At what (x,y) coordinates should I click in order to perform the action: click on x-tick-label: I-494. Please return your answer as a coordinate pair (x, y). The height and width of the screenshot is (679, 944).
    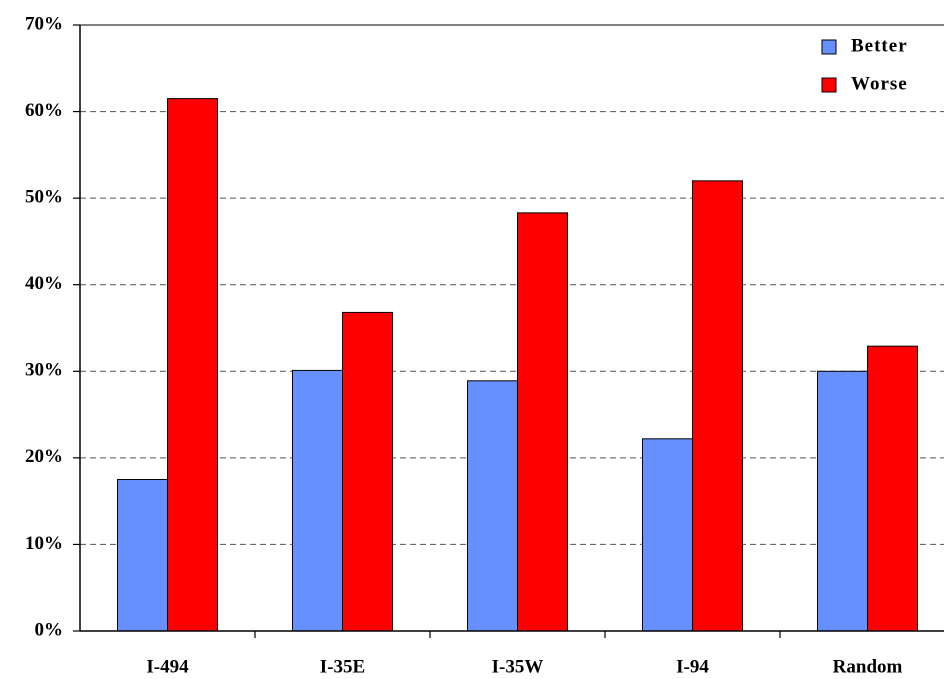
    Looking at the image, I should click on (167, 666).